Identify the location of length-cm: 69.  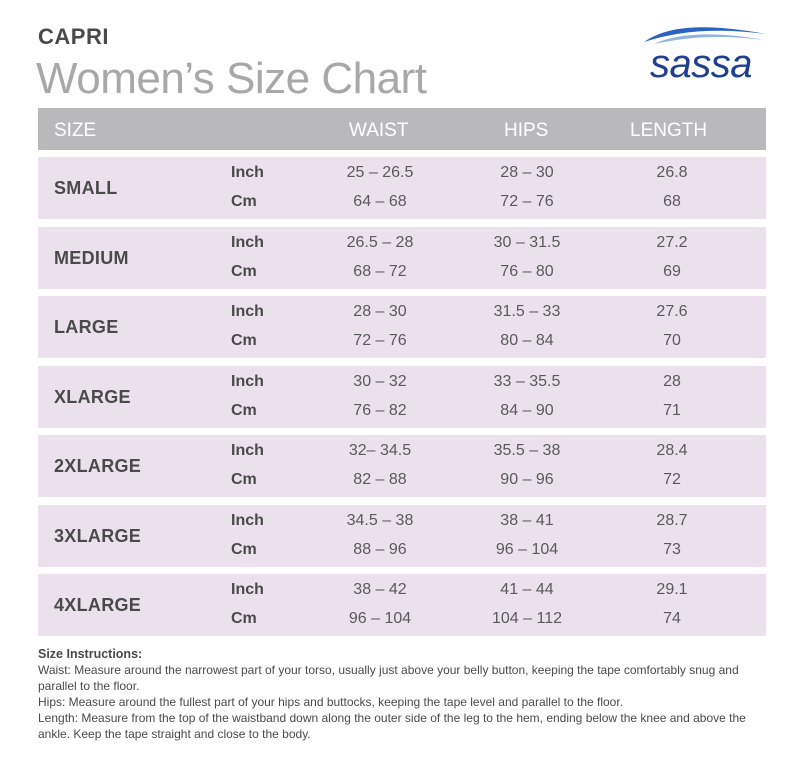
(672, 271).